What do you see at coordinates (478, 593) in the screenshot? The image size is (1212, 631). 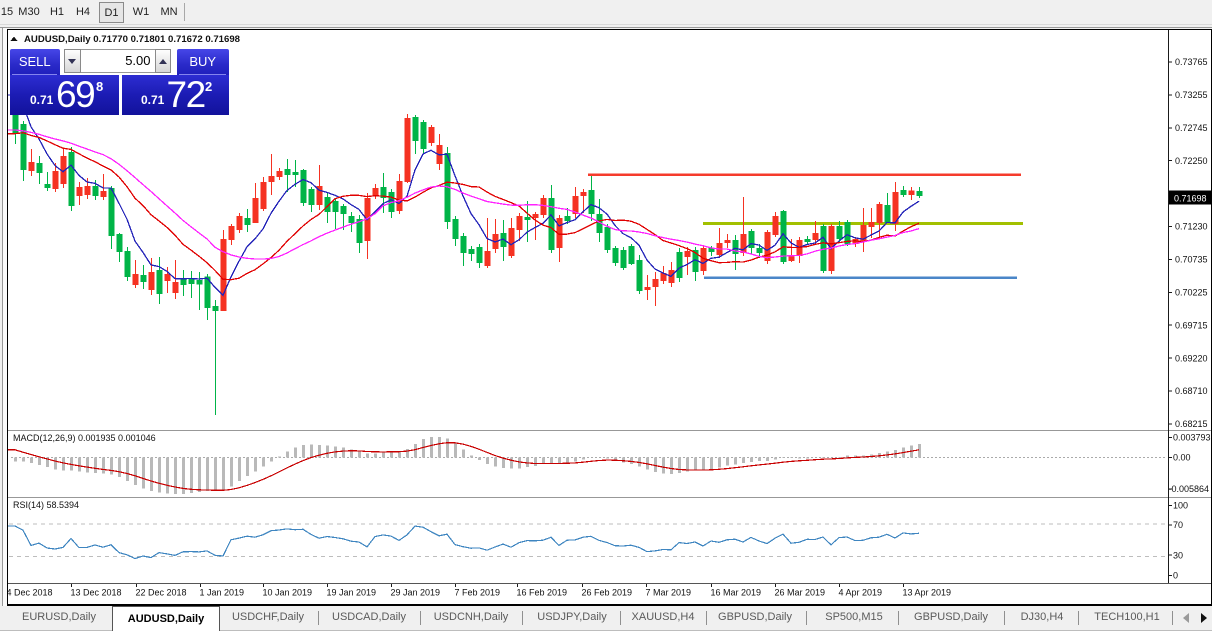 I see `svg-text: 7 Feb 2019` at bounding box center [478, 593].